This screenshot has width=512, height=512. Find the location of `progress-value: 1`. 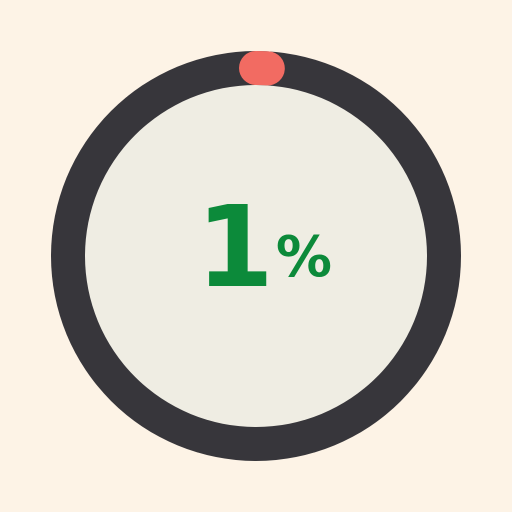

progress-value: 1 is located at coordinates (234, 248).